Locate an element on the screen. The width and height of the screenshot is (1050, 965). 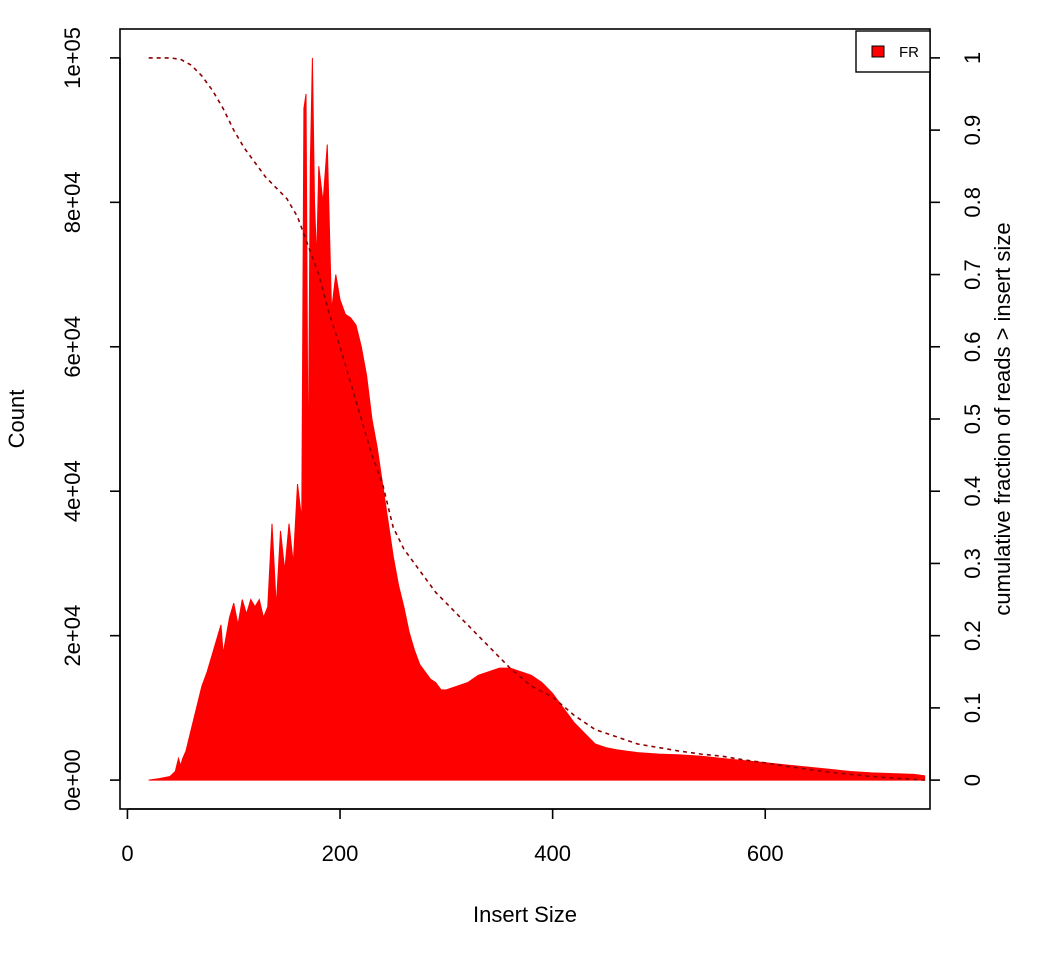
y-axis-title: Count is located at coordinates (16, 419).